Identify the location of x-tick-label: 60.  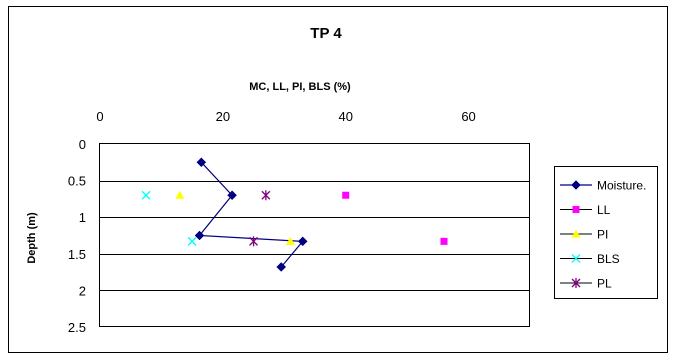
(468, 116).